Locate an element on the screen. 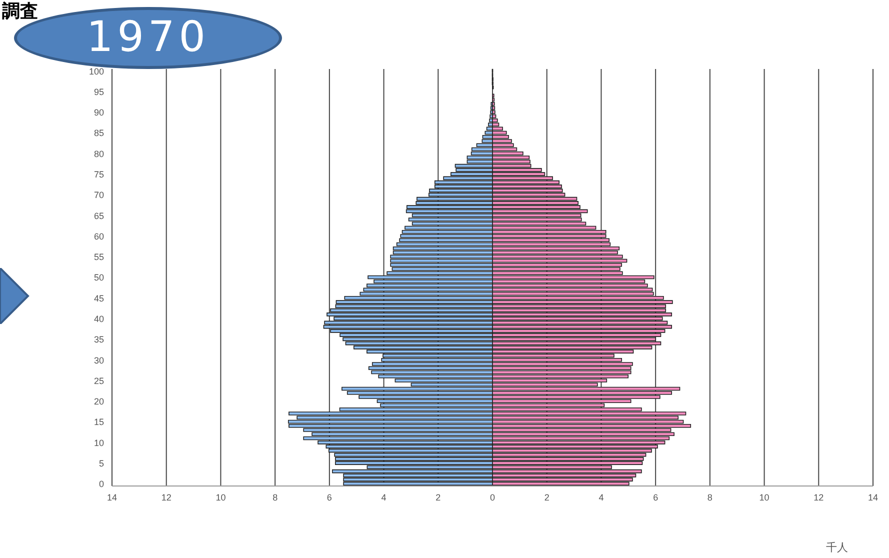 Image resolution: width=889 pixels, height=558 pixels. y-tick-label: 85 is located at coordinates (99, 133).